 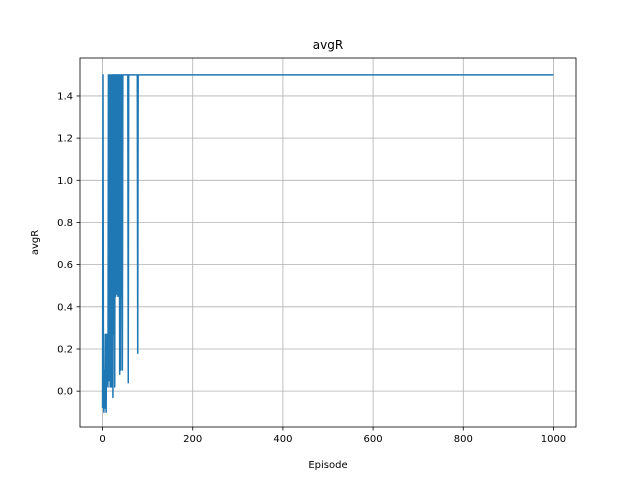 What do you see at coordinates (65, 307) in the screenshot?
I see `y-tick-label: 0.4` at bounding box center [65, 307].